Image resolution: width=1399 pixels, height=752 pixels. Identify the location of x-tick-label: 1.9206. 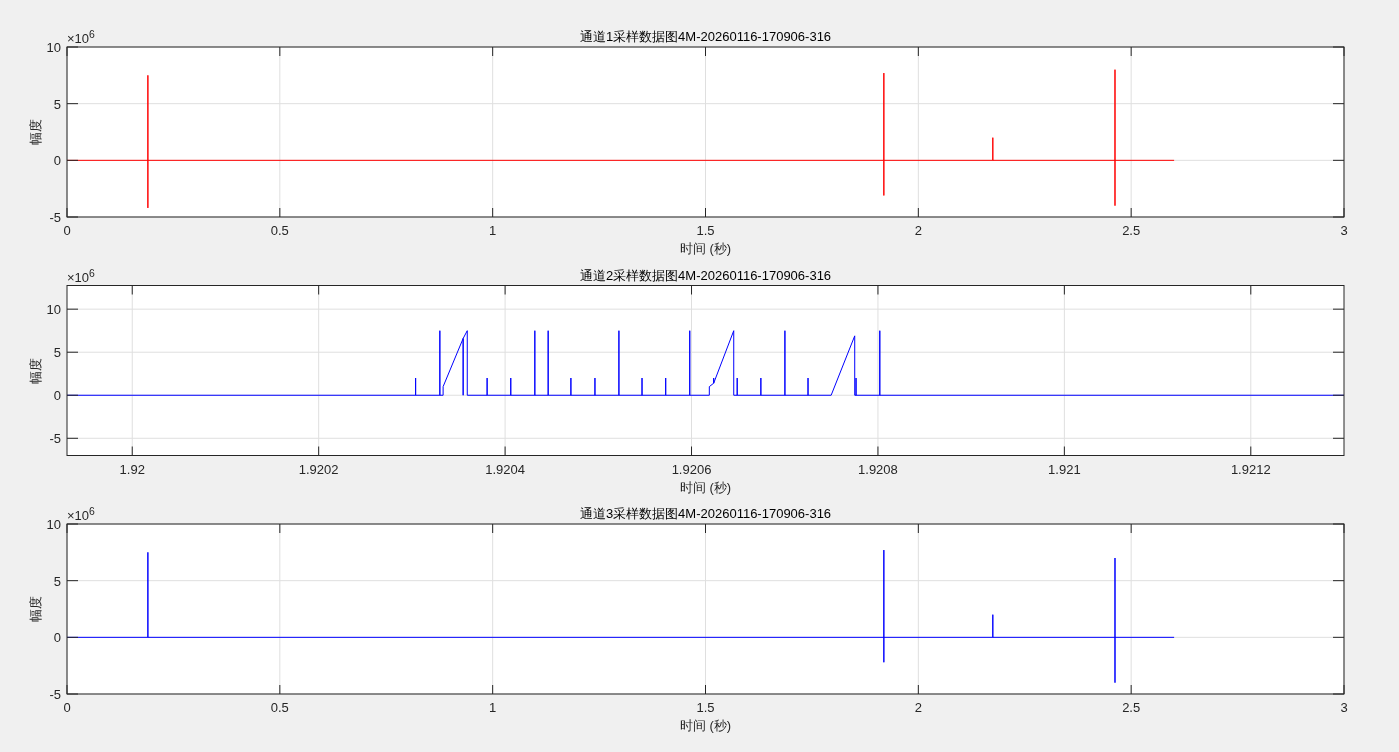
(691, 469).